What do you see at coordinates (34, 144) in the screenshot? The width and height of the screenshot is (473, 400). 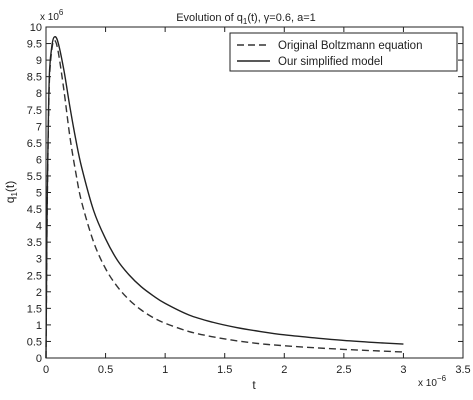 I see `y-tick-label: 6.5` at bounding box center [34, 144].